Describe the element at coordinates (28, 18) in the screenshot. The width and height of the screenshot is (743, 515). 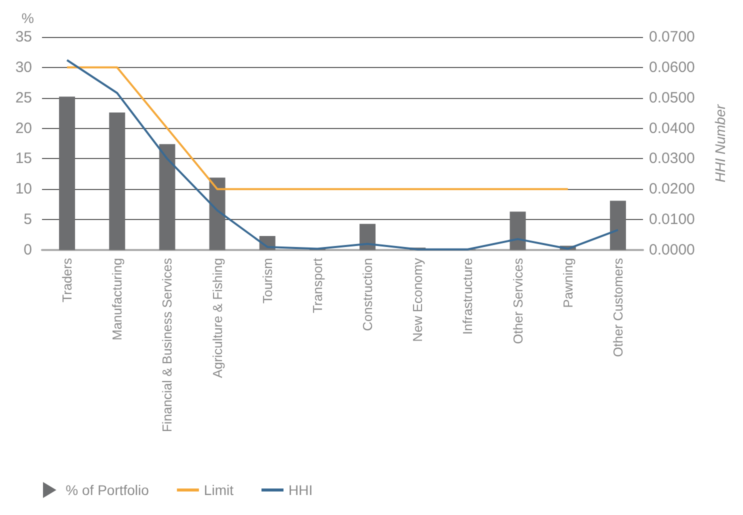
I see `y-axis-title: %` at that location.